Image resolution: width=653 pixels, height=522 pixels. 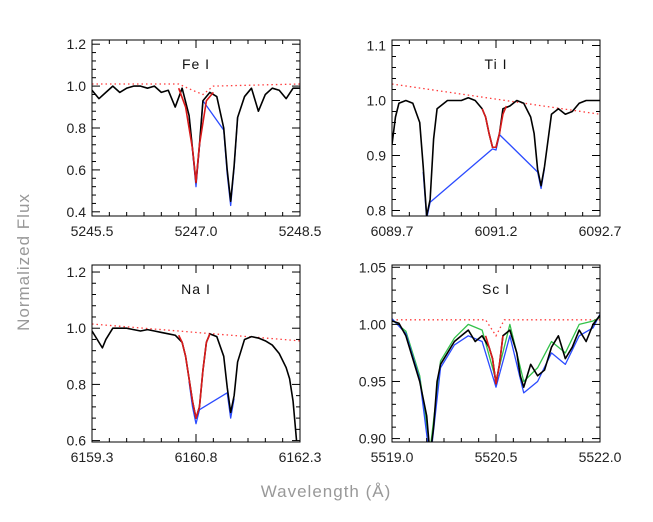 I want to click on x-tick-label: 6092.7, so click(x=600, y=231).